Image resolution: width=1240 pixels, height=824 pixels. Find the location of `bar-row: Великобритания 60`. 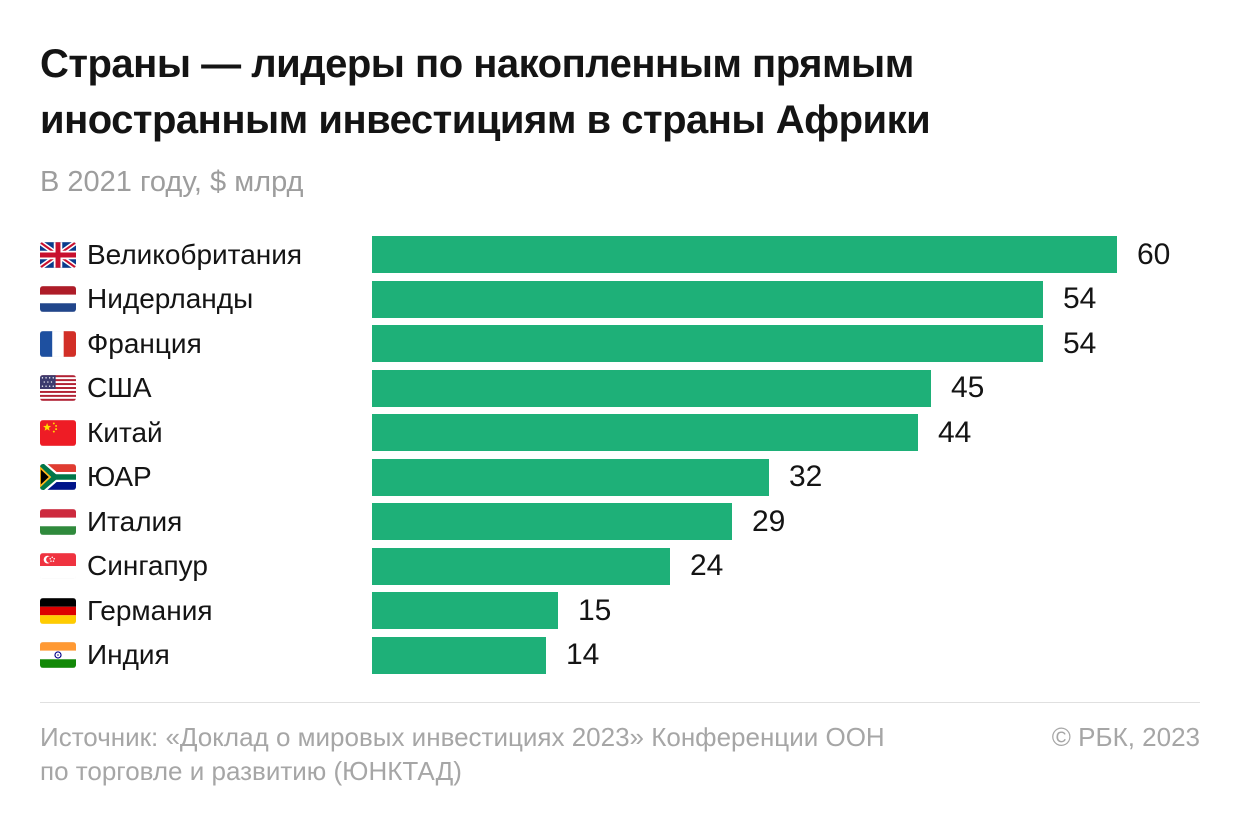

bar-row: Великобритания 60 is located at coordinates (620, 254).